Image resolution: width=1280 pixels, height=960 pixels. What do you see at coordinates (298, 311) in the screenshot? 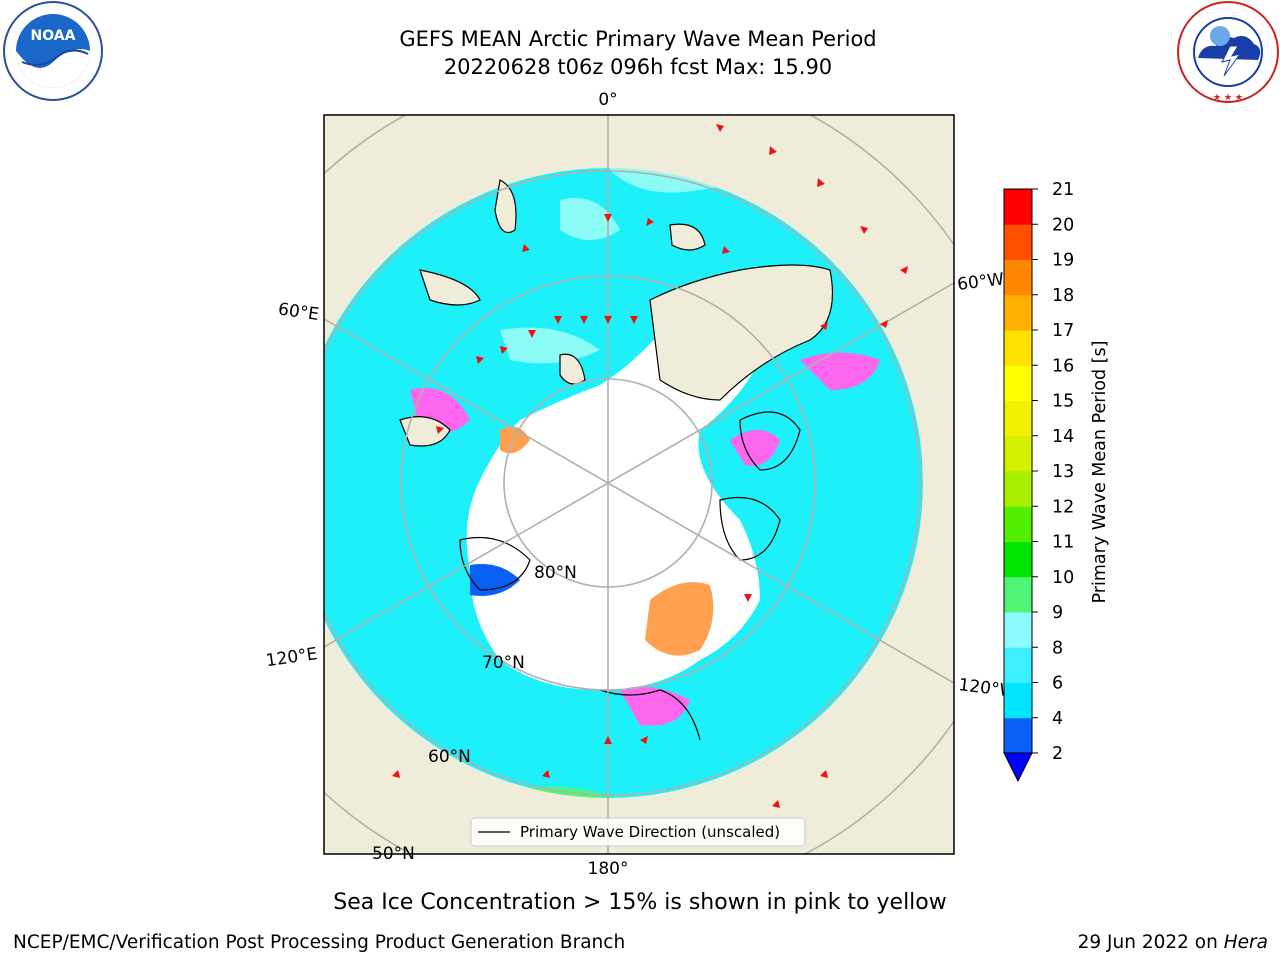
I see `meridian-label: 60°E` at bounding box center [298, 311].